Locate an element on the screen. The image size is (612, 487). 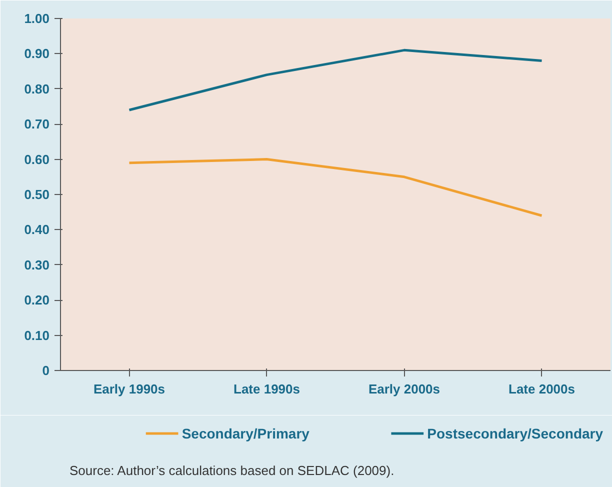
y-tick-label: 0.70 is located at coordinates (37, 124).